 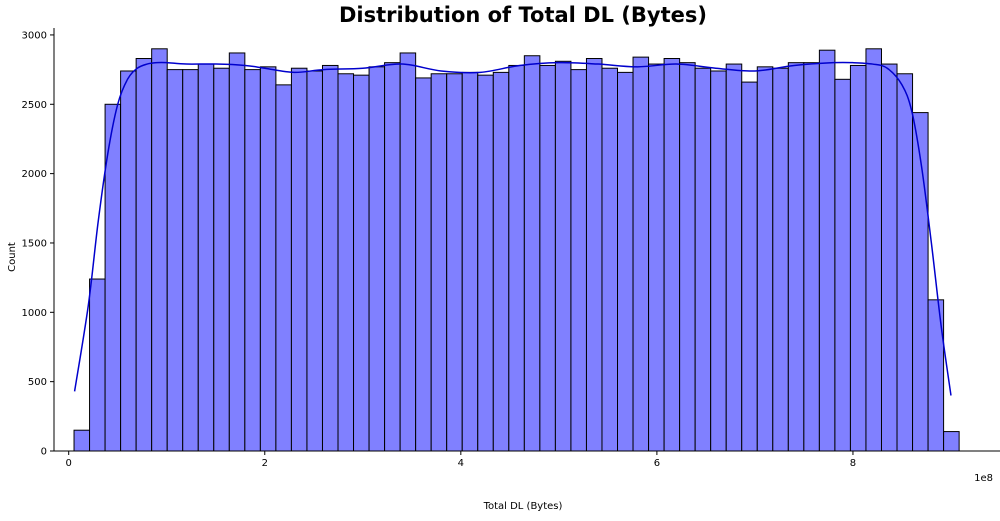 What do you see at coordinates (853, 463) in the screenshot?
I see `x-tick-label: 8` at bounding box center [853, 463].